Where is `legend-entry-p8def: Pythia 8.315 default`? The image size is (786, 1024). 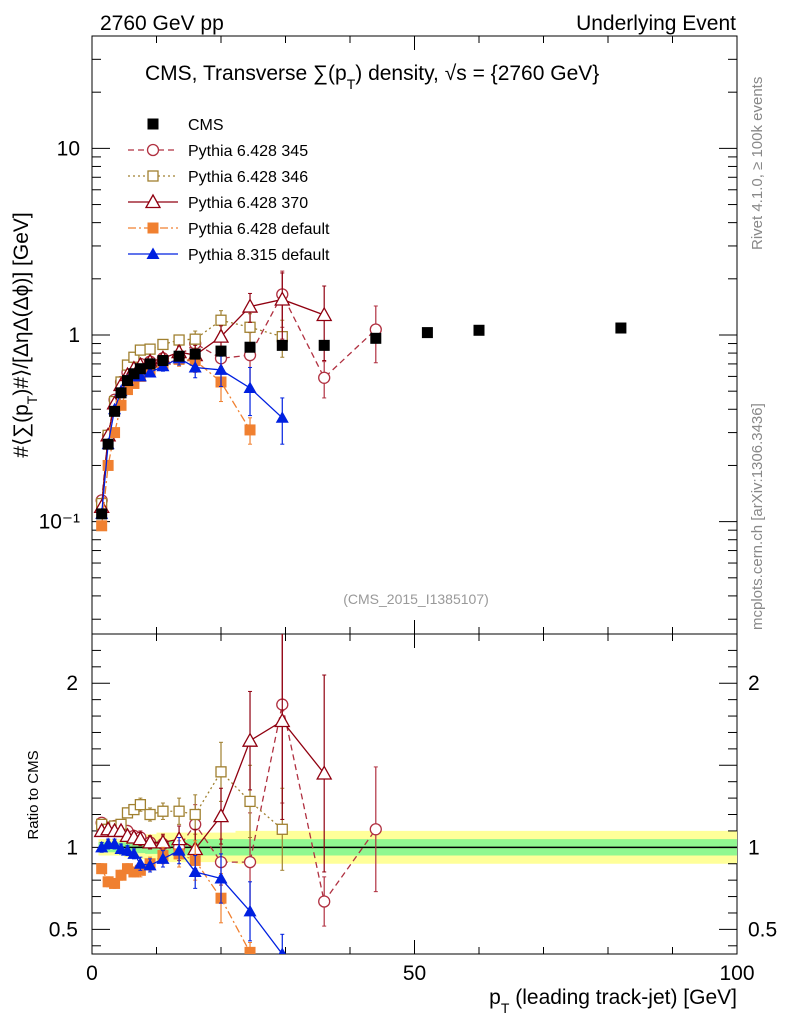 legend-entry-p8def: Pythia 8.315 default is located at coordinates (229, 255).